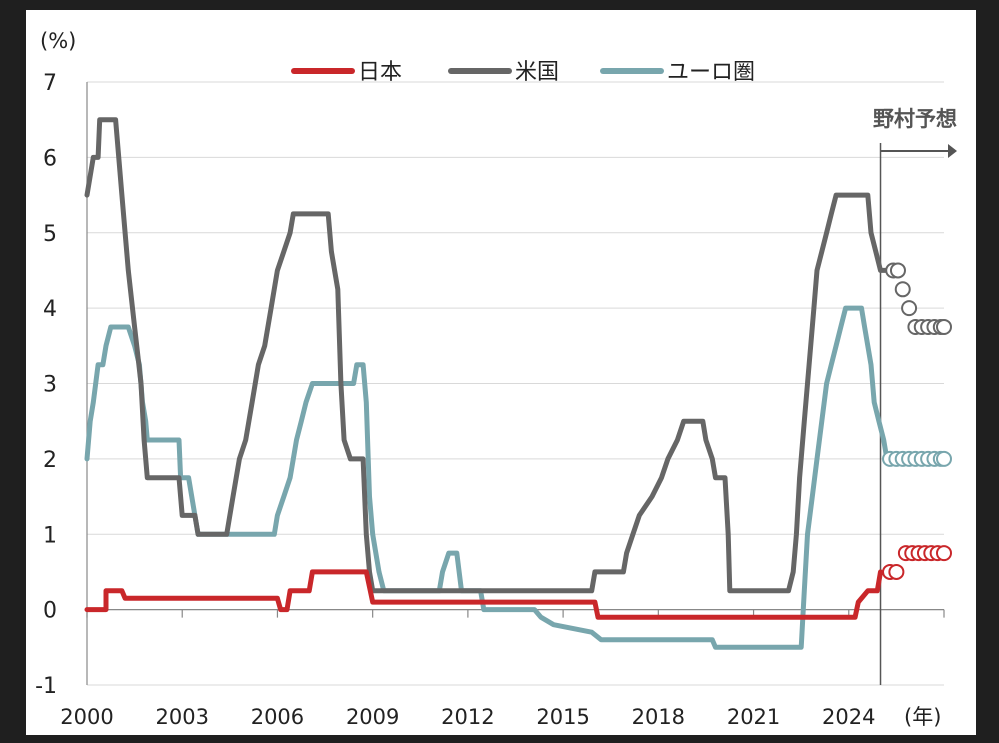 The image size is (999, 743). I want to click on x-tick-label: 2009, so click(372, 717).